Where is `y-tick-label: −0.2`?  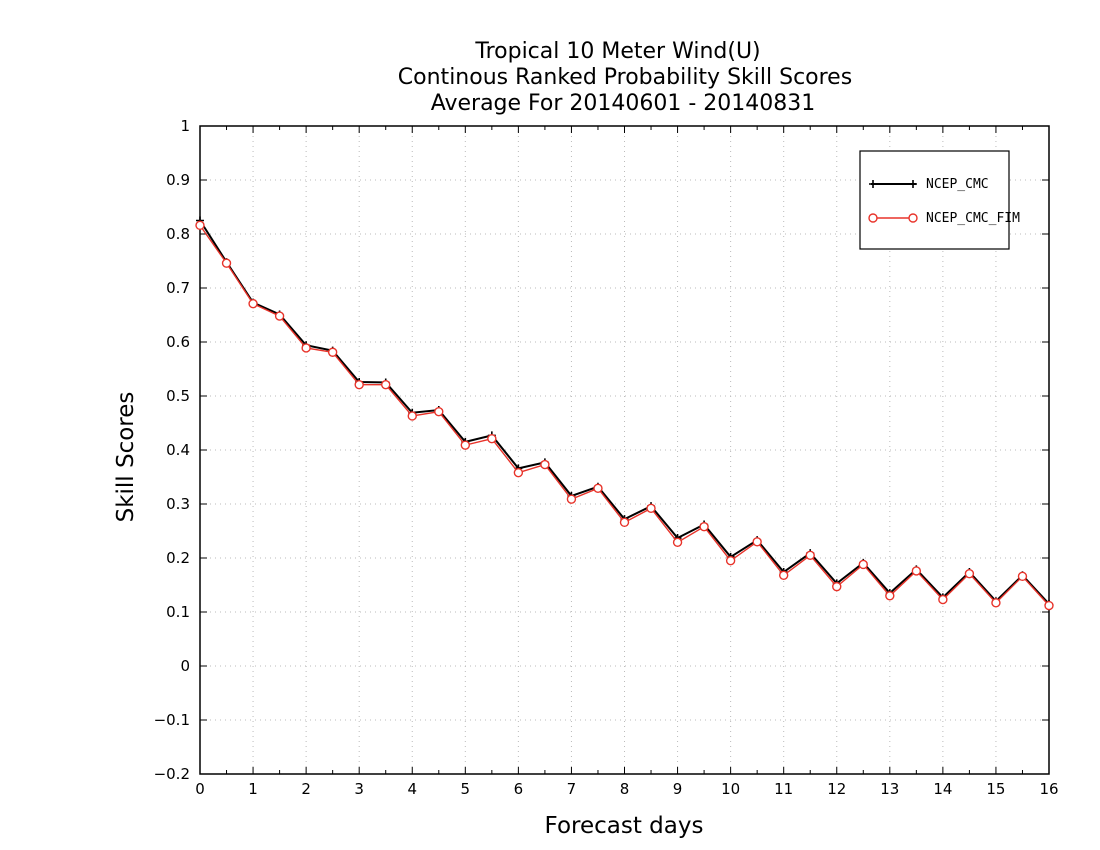 y-tick-label: −0.2 is located at coordinates (172, 774).